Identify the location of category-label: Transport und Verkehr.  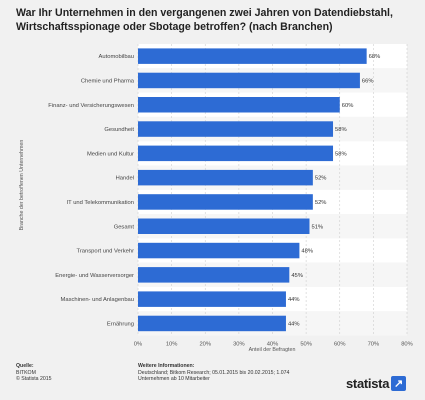
(106, 252).